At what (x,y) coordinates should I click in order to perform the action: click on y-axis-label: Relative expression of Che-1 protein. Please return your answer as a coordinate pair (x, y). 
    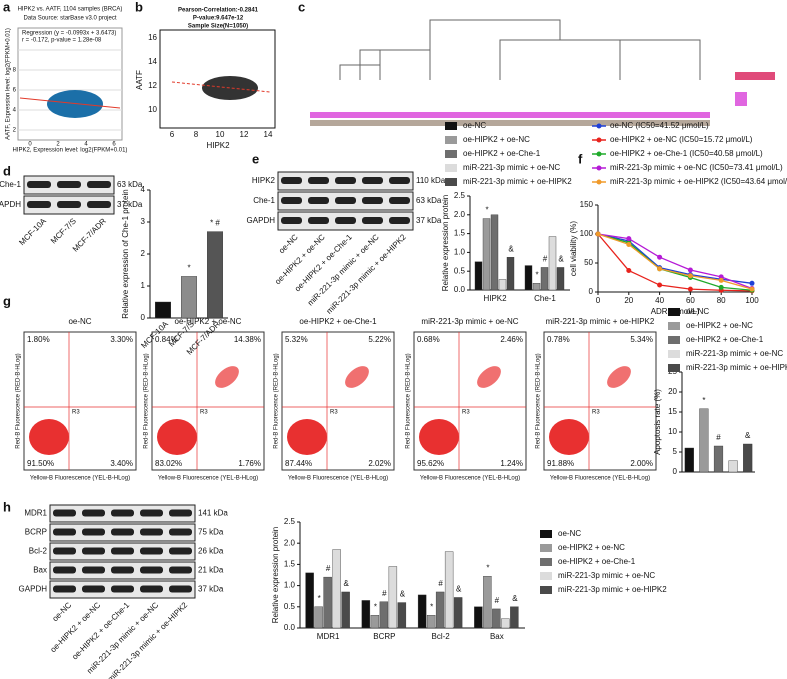
    Looking at the image, I should click on (125, 253).